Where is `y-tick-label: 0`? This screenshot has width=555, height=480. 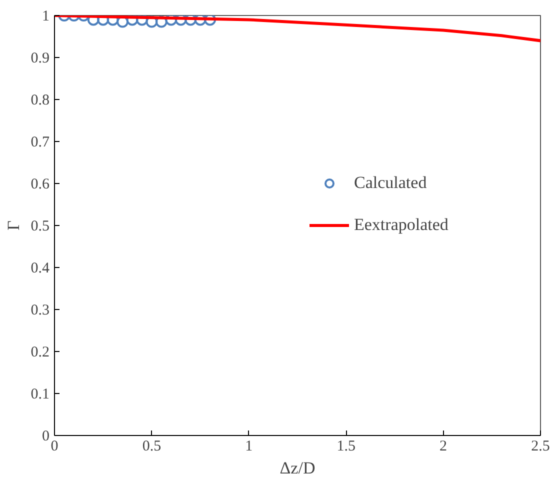 y-tick-label: 0 is located at coordinates (46, 436).